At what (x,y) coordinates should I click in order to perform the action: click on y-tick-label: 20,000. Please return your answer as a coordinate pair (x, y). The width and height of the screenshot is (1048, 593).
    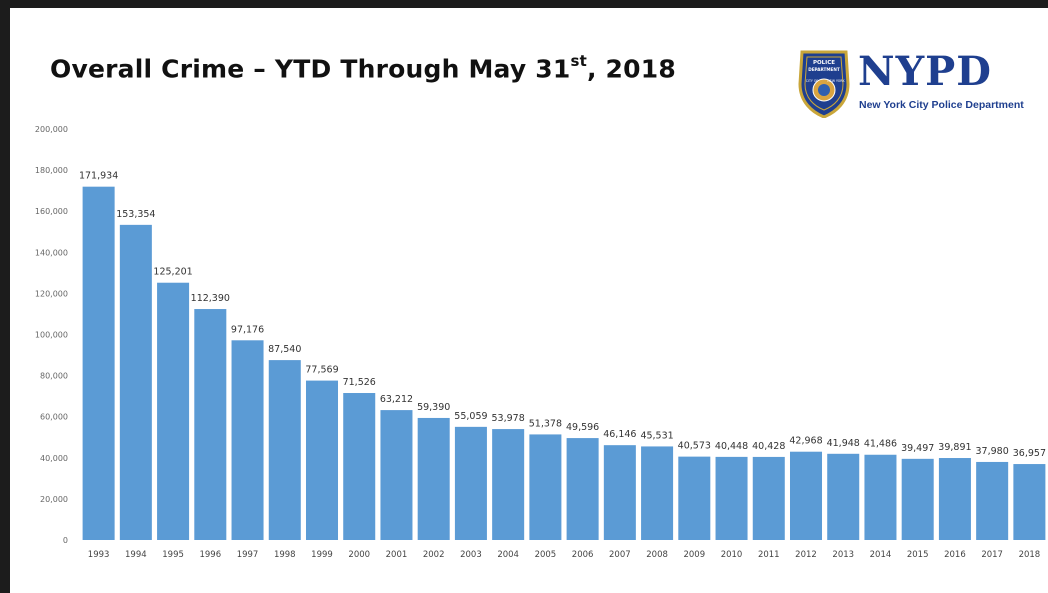
    Looking at the image, I should click on (54, 499).